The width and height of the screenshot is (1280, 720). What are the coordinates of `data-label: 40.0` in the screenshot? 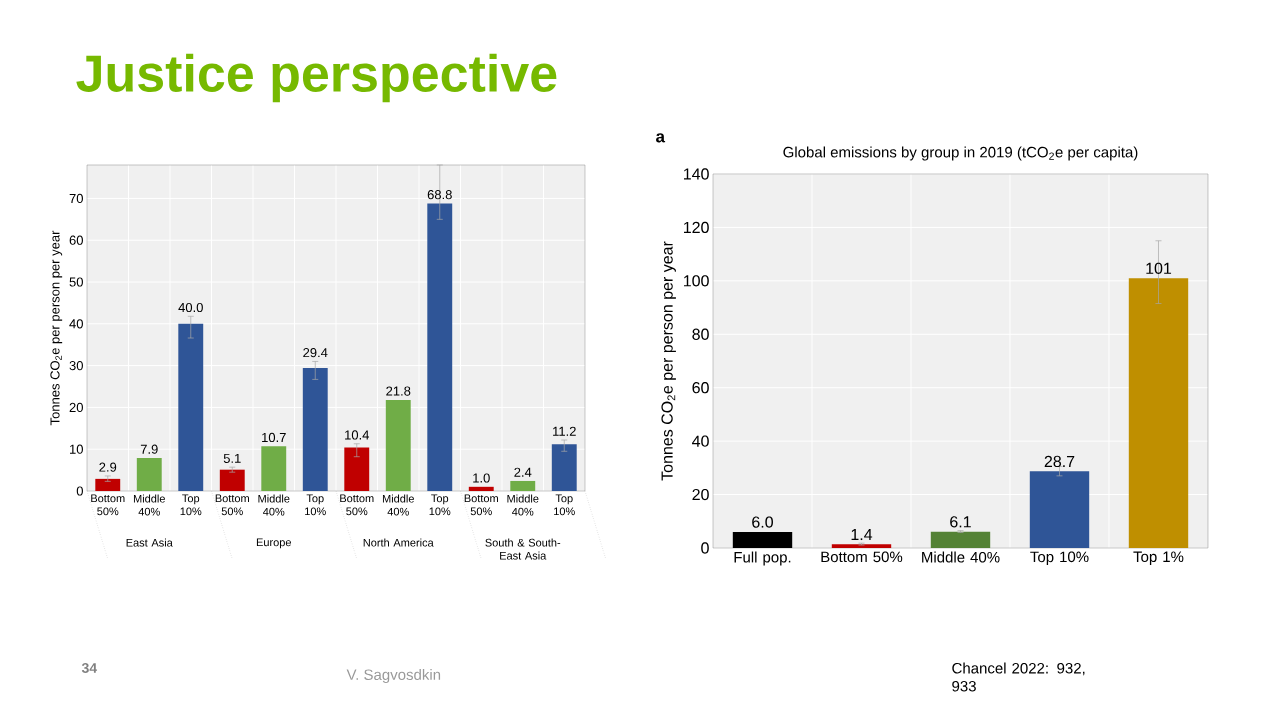 It's located at (190, 307).